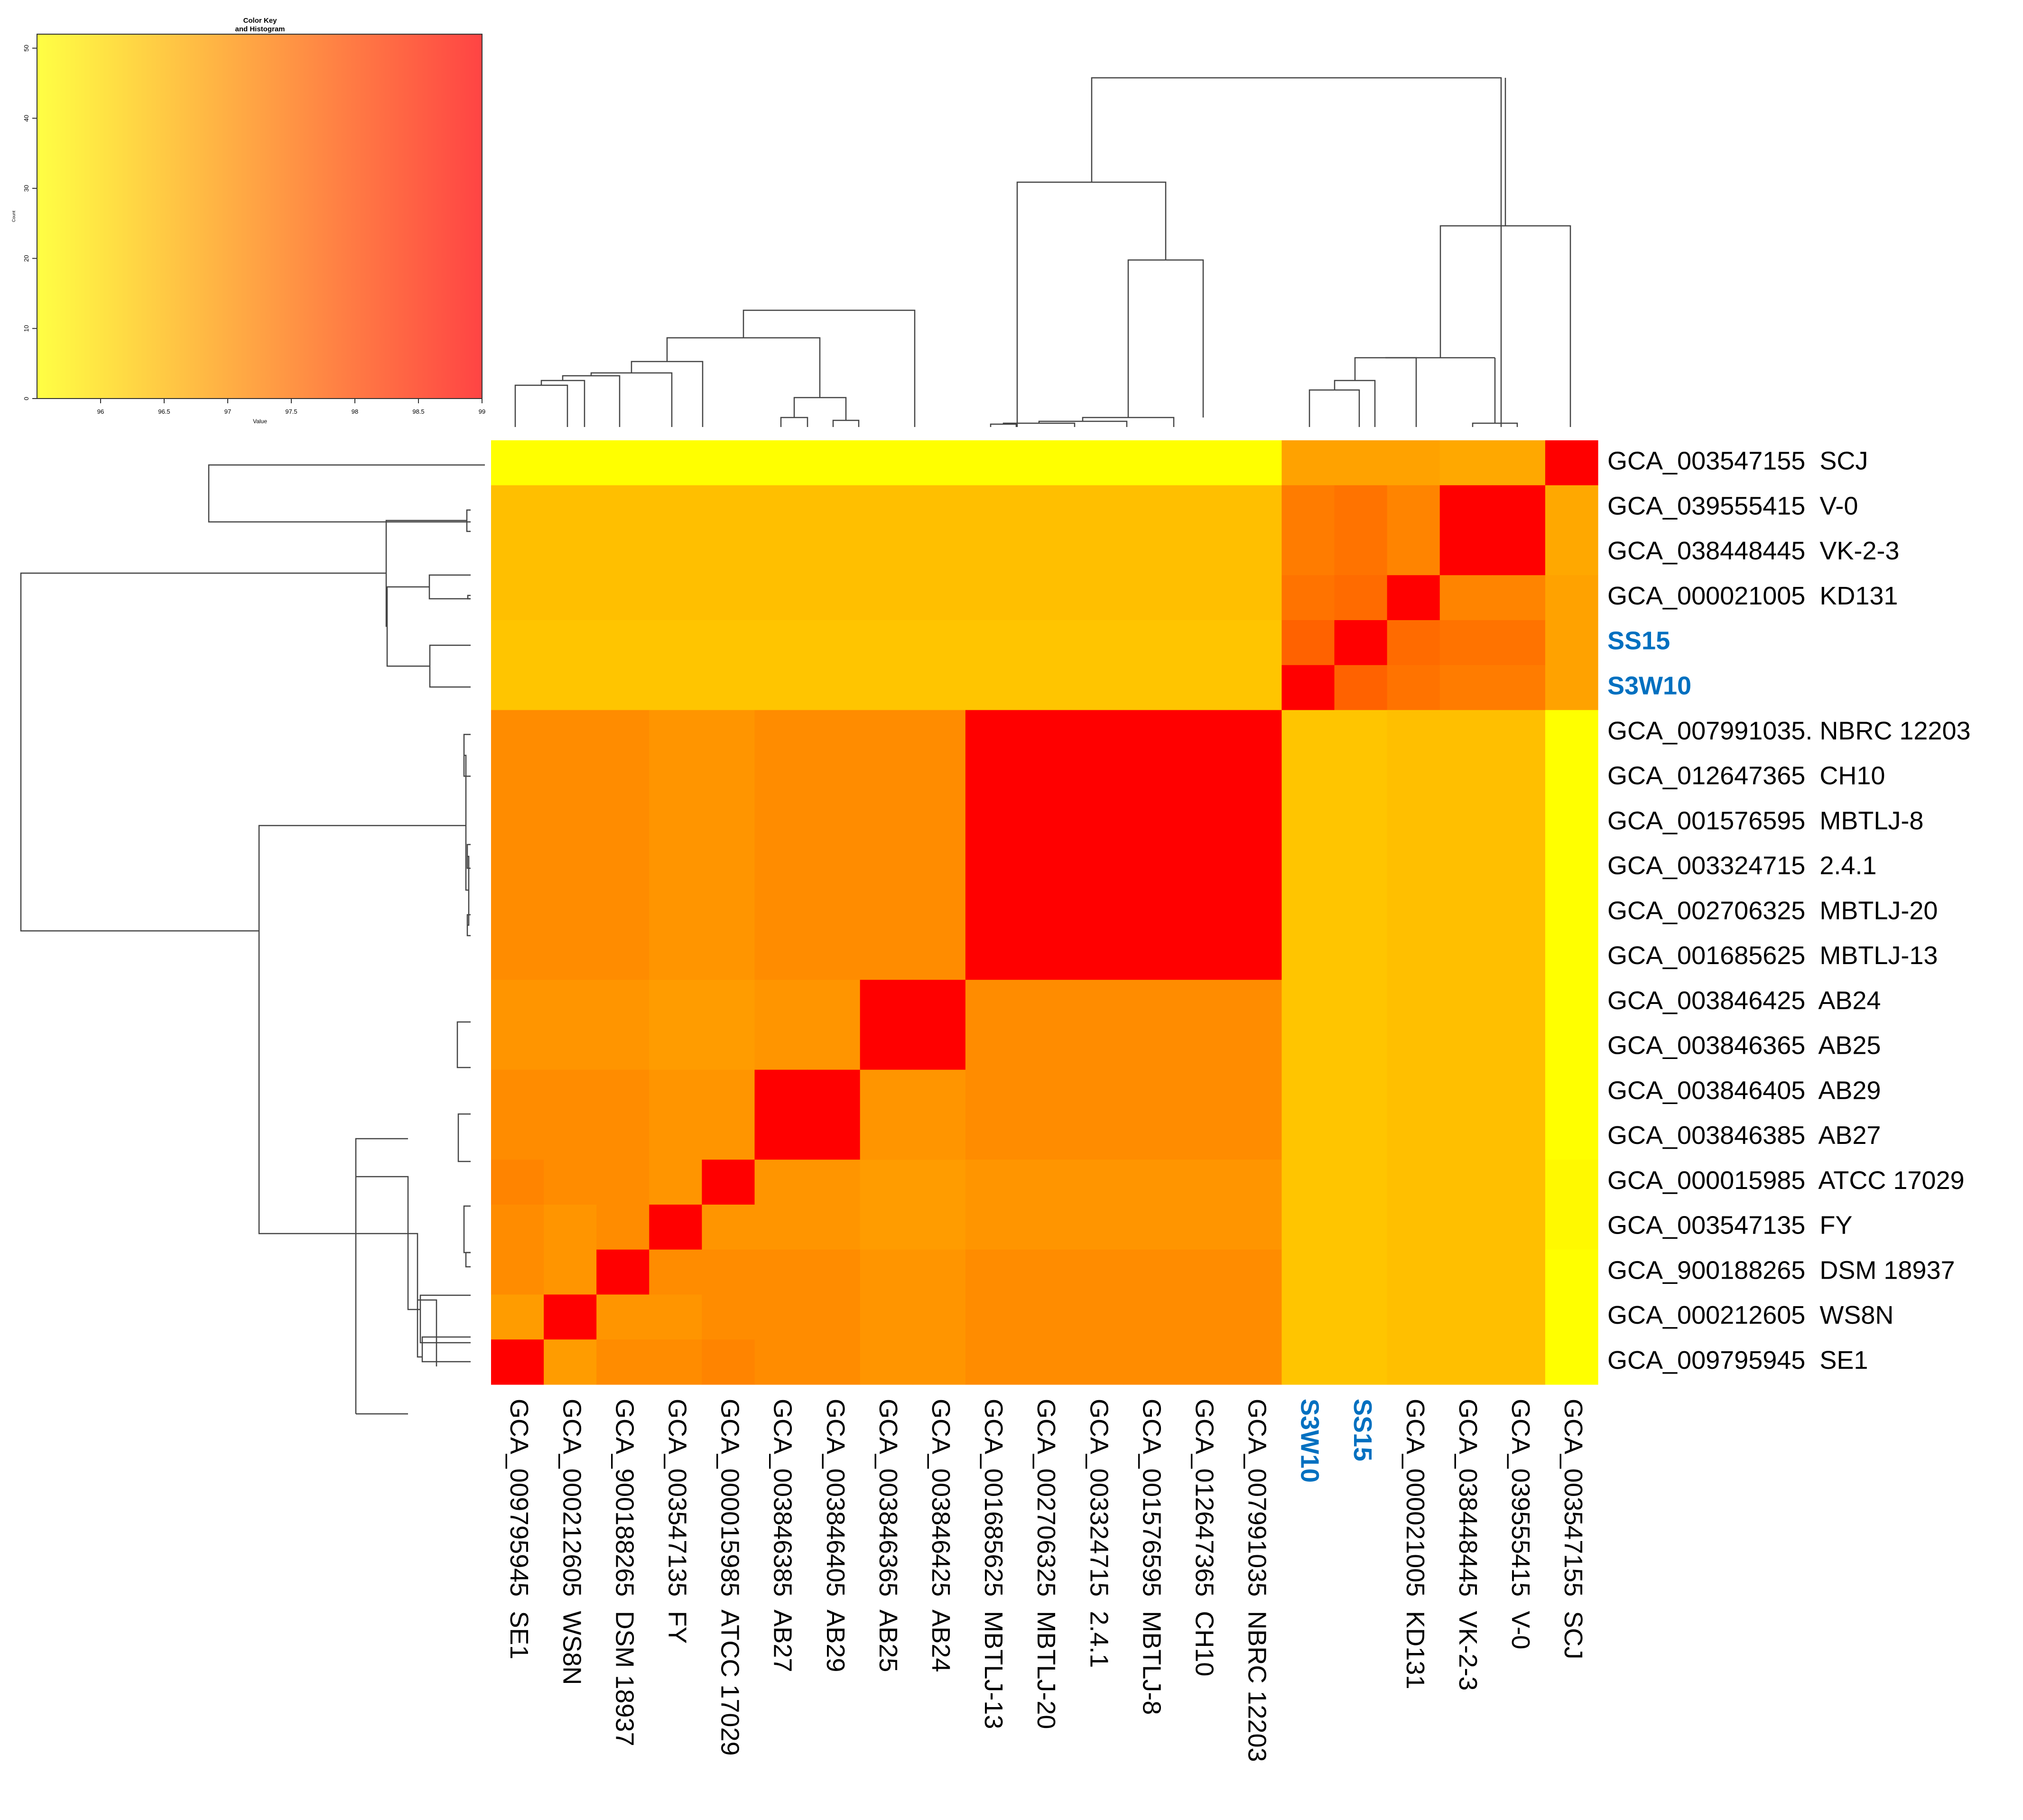  Describe the element at coordinates (939, 1272) in the screenshot. I see `heatmap-cell-r18-c8` at that location.